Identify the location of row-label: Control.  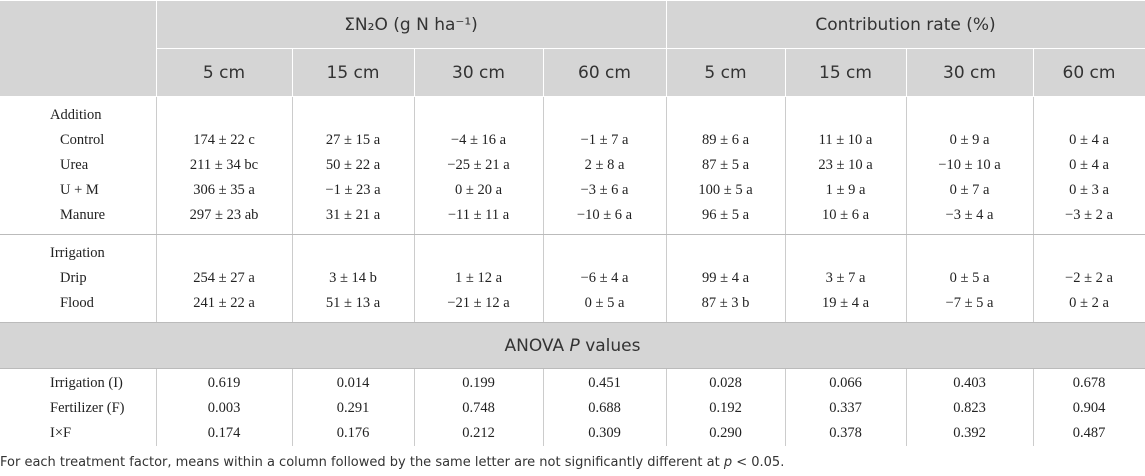
(78, 140).